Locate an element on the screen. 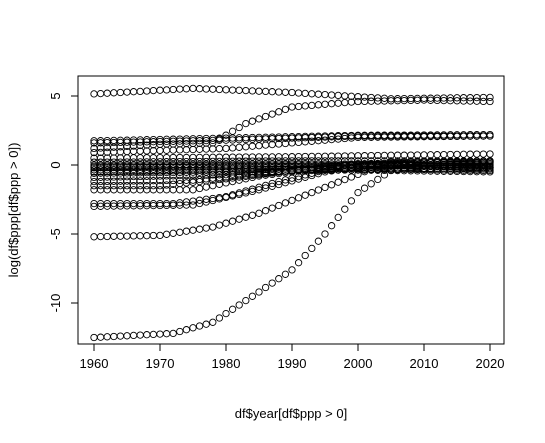 The width and height of the screenshot is (545, 443). x-axis-label: df$year[df$ppp > 0] is located at coordinates (291, 413).